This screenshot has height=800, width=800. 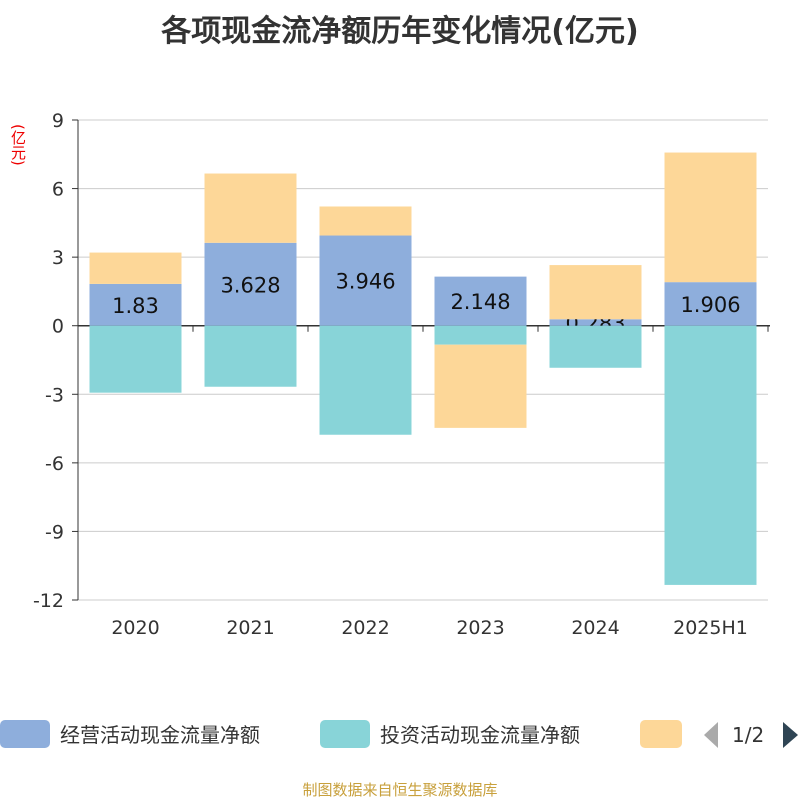 I want to click on x-tick-label: 2022, so click(x=365, y=628).